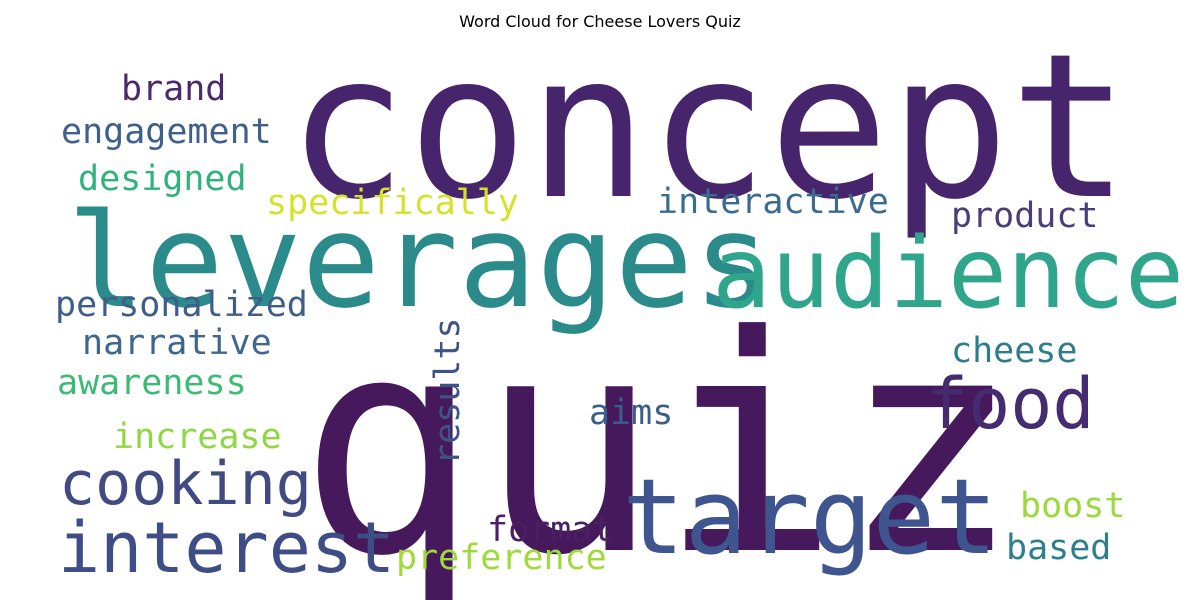  I want to click on word-brand: brand, so click(173, 89).